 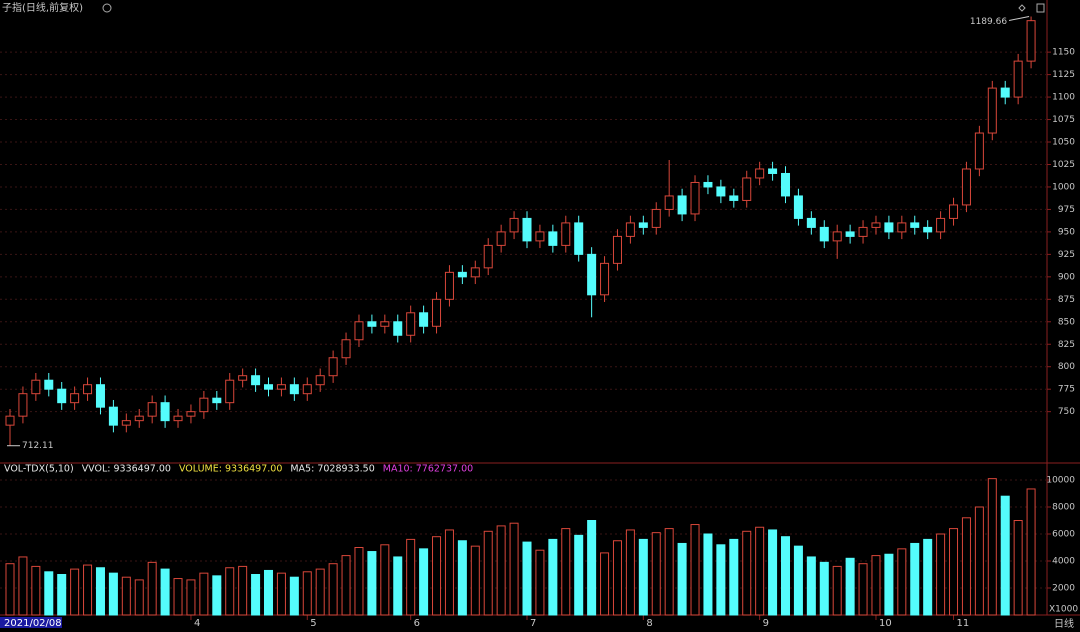 I want to click on y-tick-label: 775, so click(x=1066, y=390).